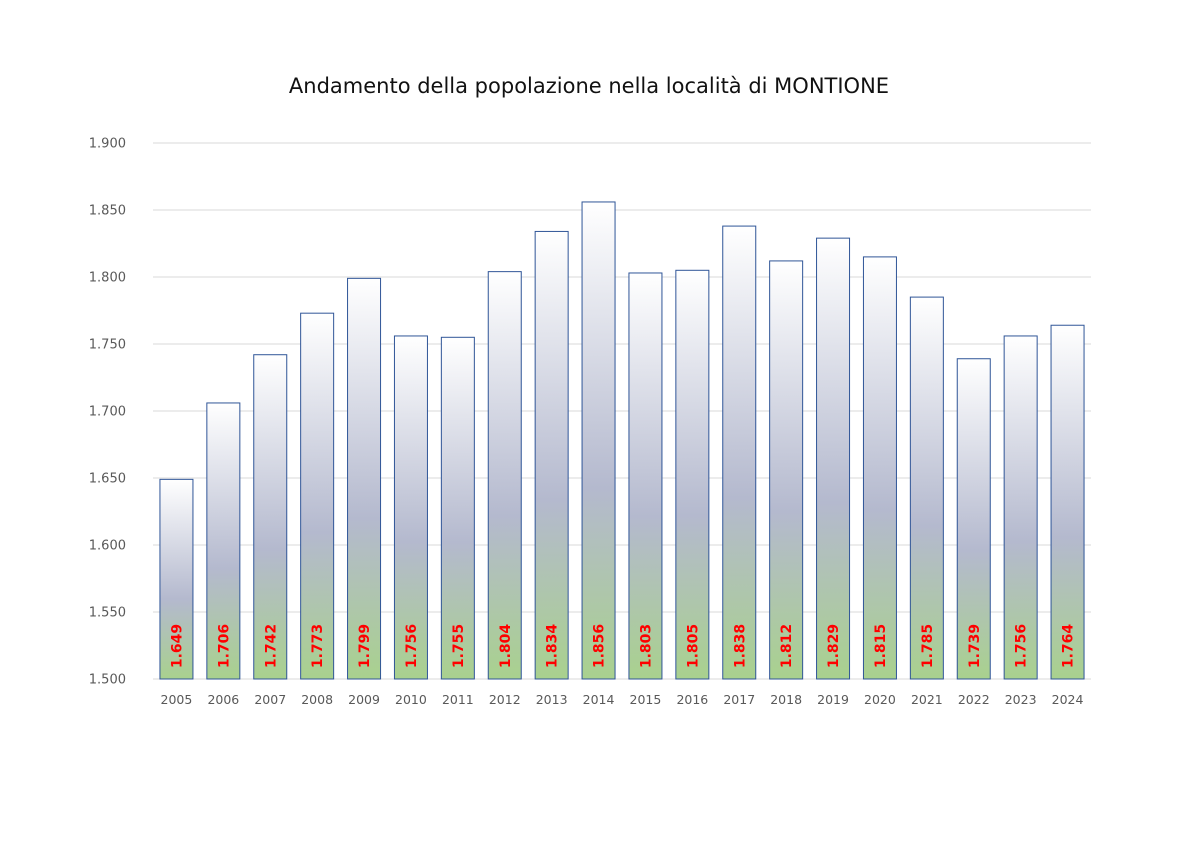 The width and height of the screenshot is (1200, 848). Describe the element at coordinates (975, 646) in the screenshot. I see `data-label: 1.739` at that location.